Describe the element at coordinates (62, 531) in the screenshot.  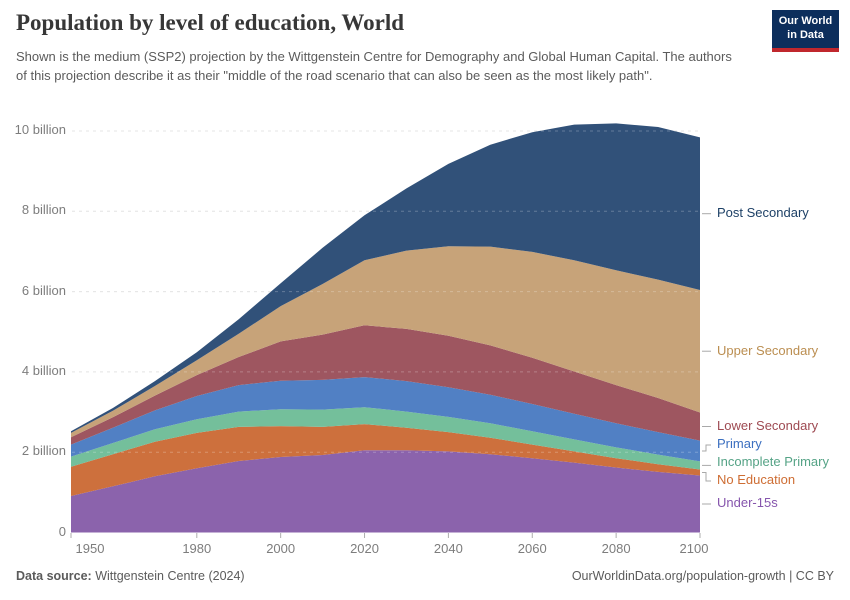
I see `y-axis-label: 0` at that location.